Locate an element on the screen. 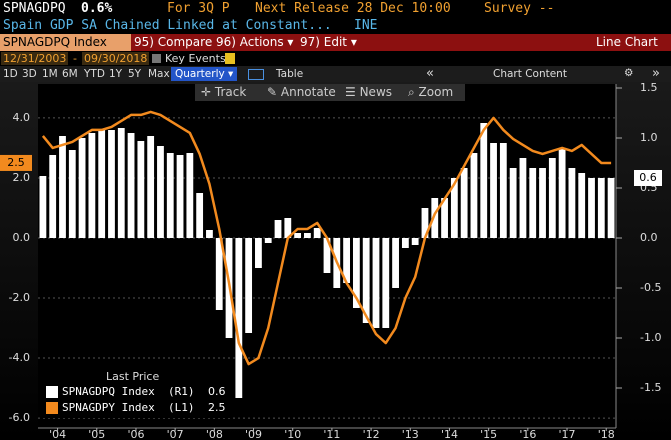  x-tick-label: '18 is located at coordinates (606, 434).